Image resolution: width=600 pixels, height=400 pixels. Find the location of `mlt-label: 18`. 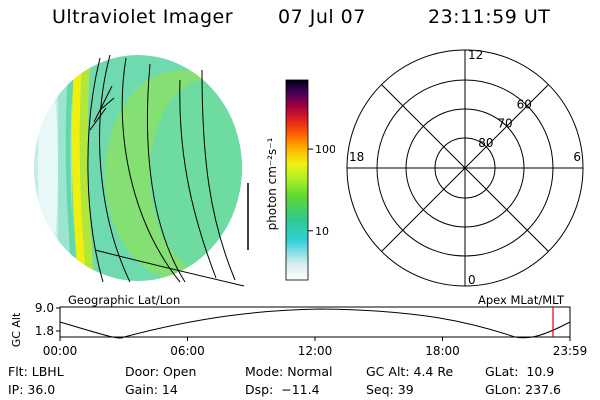

mlt-label: 18 is located at coordinates (356, 157).